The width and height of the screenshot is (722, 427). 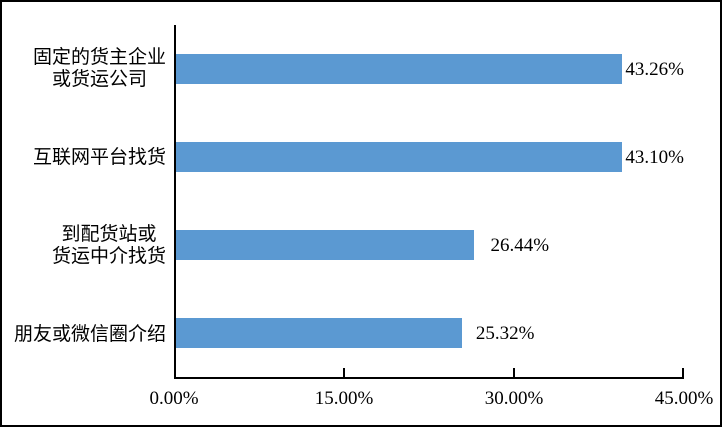 I want to click on x-axis-tick-label: 45.00%, so click(x=684, y=398).